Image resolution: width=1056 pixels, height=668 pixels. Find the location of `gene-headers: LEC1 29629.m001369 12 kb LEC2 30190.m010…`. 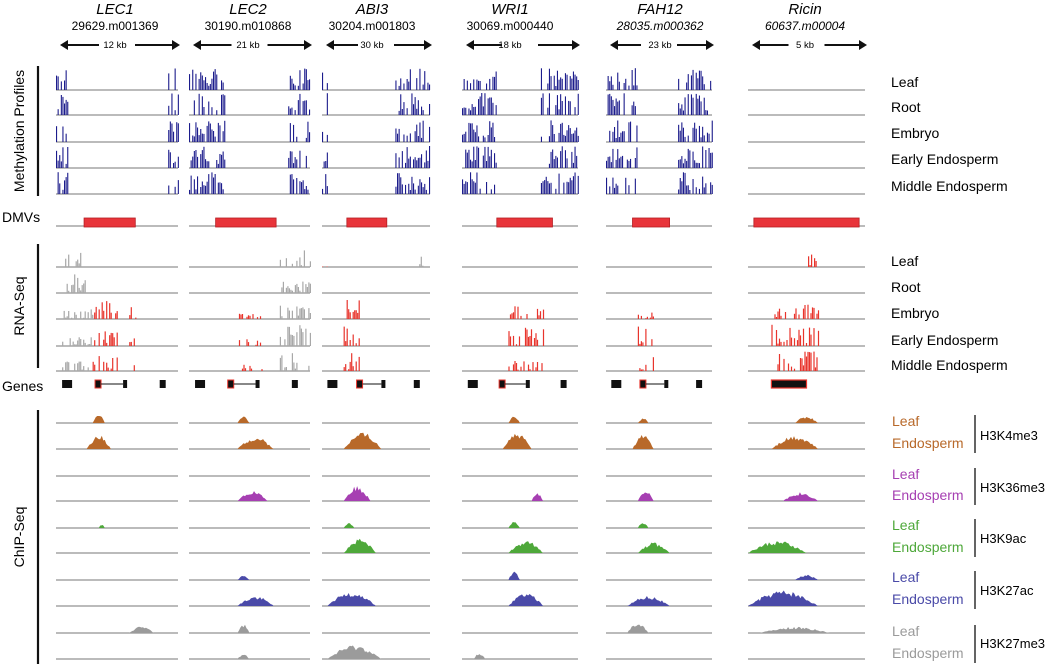

gene-headers: LEC1 29629.m001369 12 kb LEC2 30190.m010… is located at coordinates (459, 26).